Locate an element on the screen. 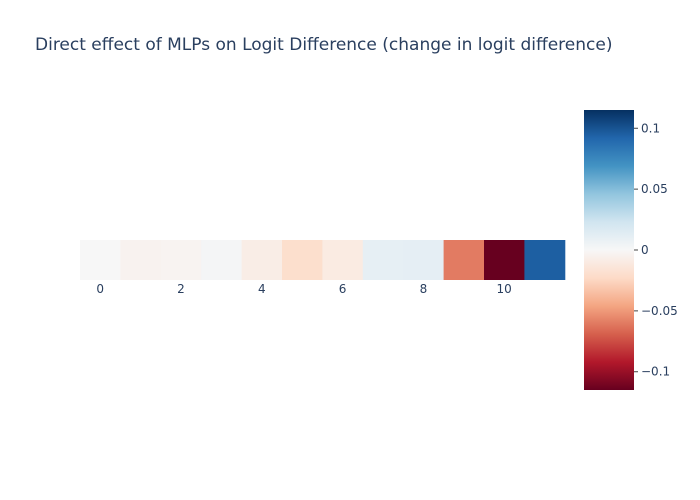  x-tick-label: 2 is located at coordinates (181, 289).